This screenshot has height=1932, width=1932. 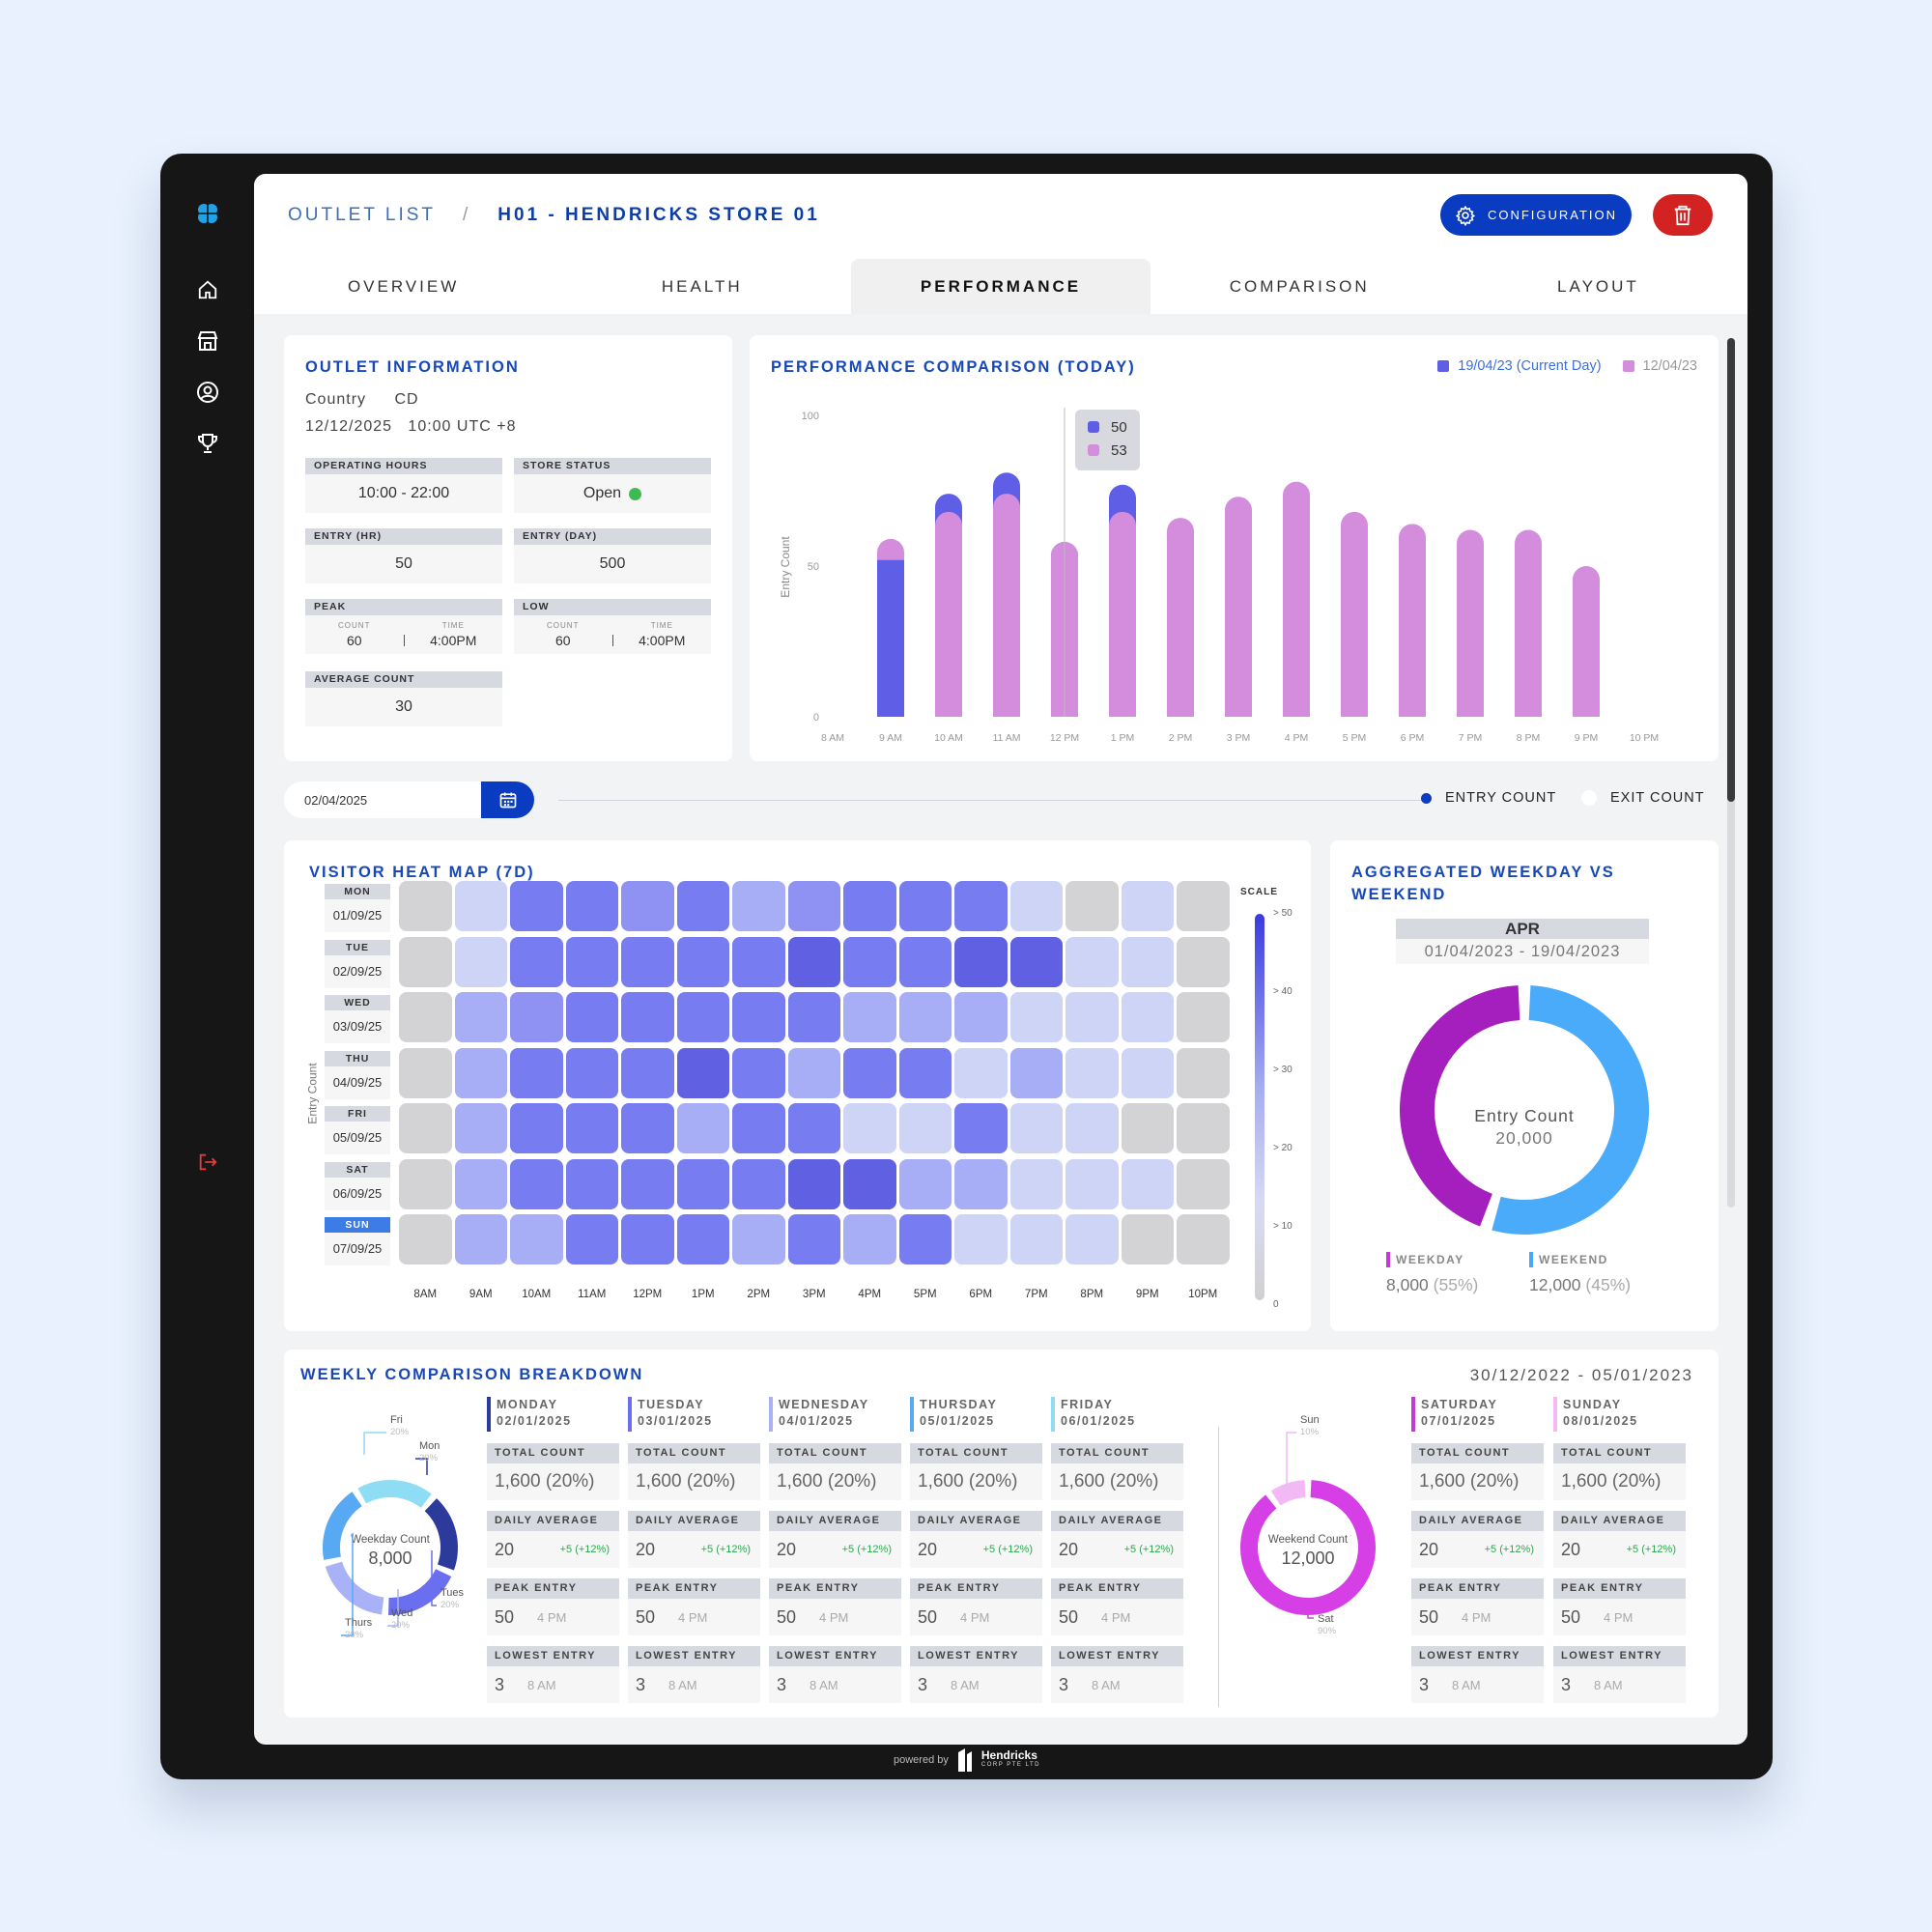 I want to click on bar-current-front, so click(x=890, y=638).